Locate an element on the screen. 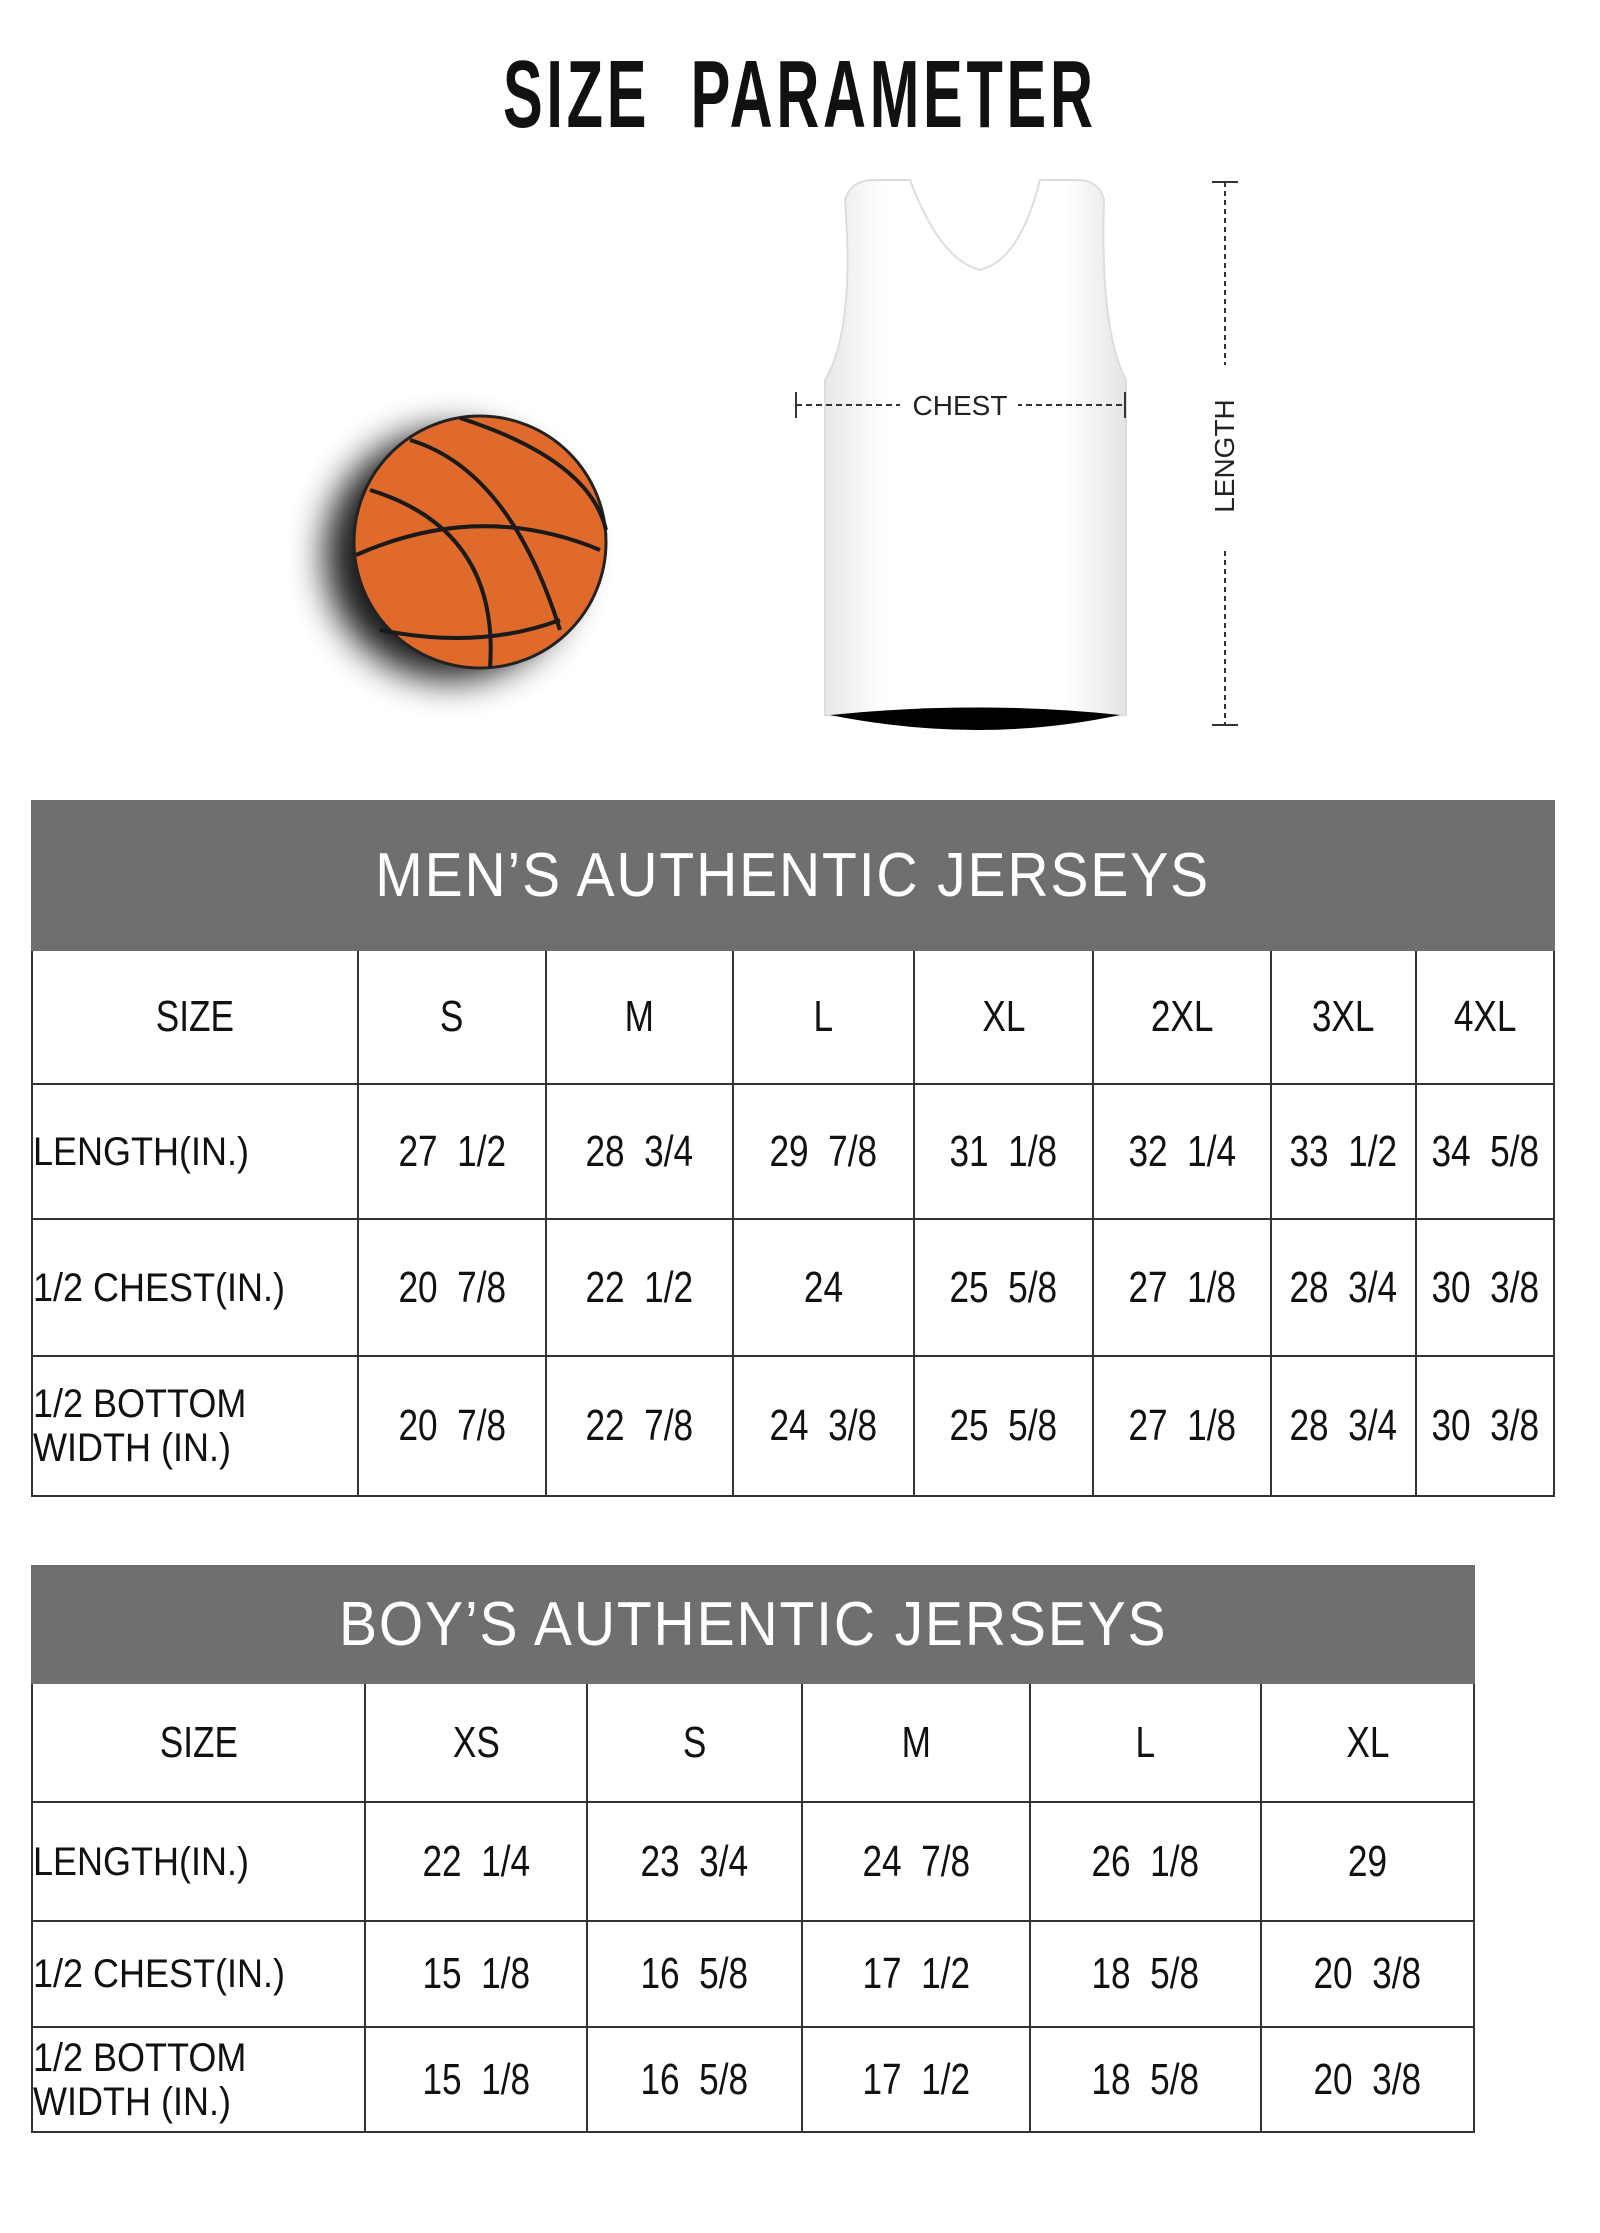 The image size is (1600, 2233). size-header-cell-text: 2XL is located at coordinates (1182, 1016).